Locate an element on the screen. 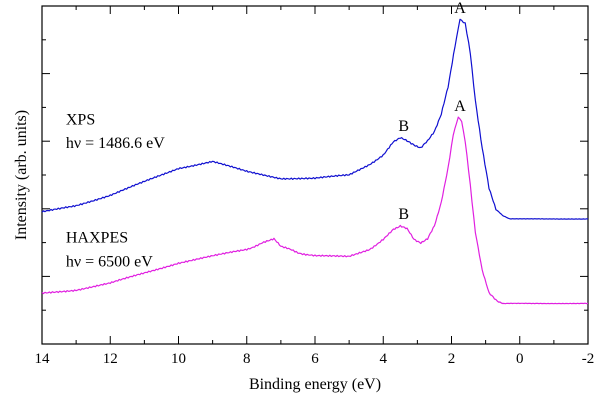 The width and height of the screenshot is (594, 400). x-tick-label: 6 is located at coordinates (315, 359).